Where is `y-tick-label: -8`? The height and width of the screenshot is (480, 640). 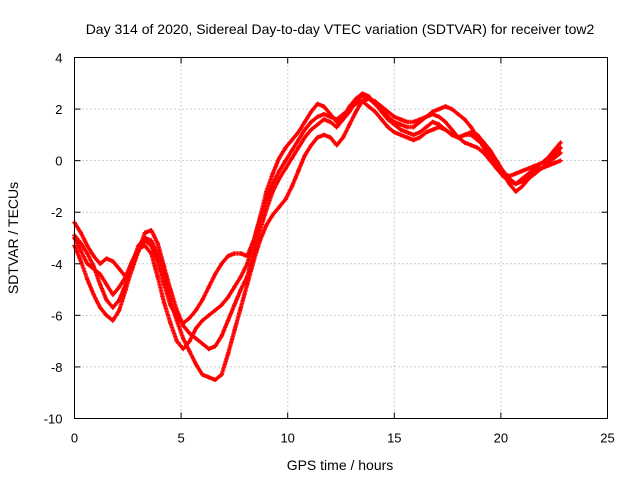 y-tick-label: -8 is located at coordinates (57, 367).